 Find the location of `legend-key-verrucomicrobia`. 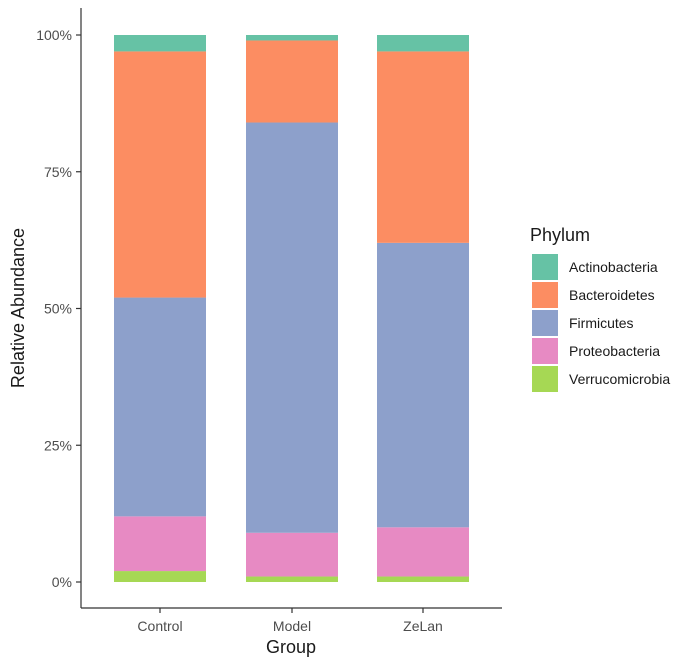

legend-key-verrucomicrobia is located at coordinates (545, 379).